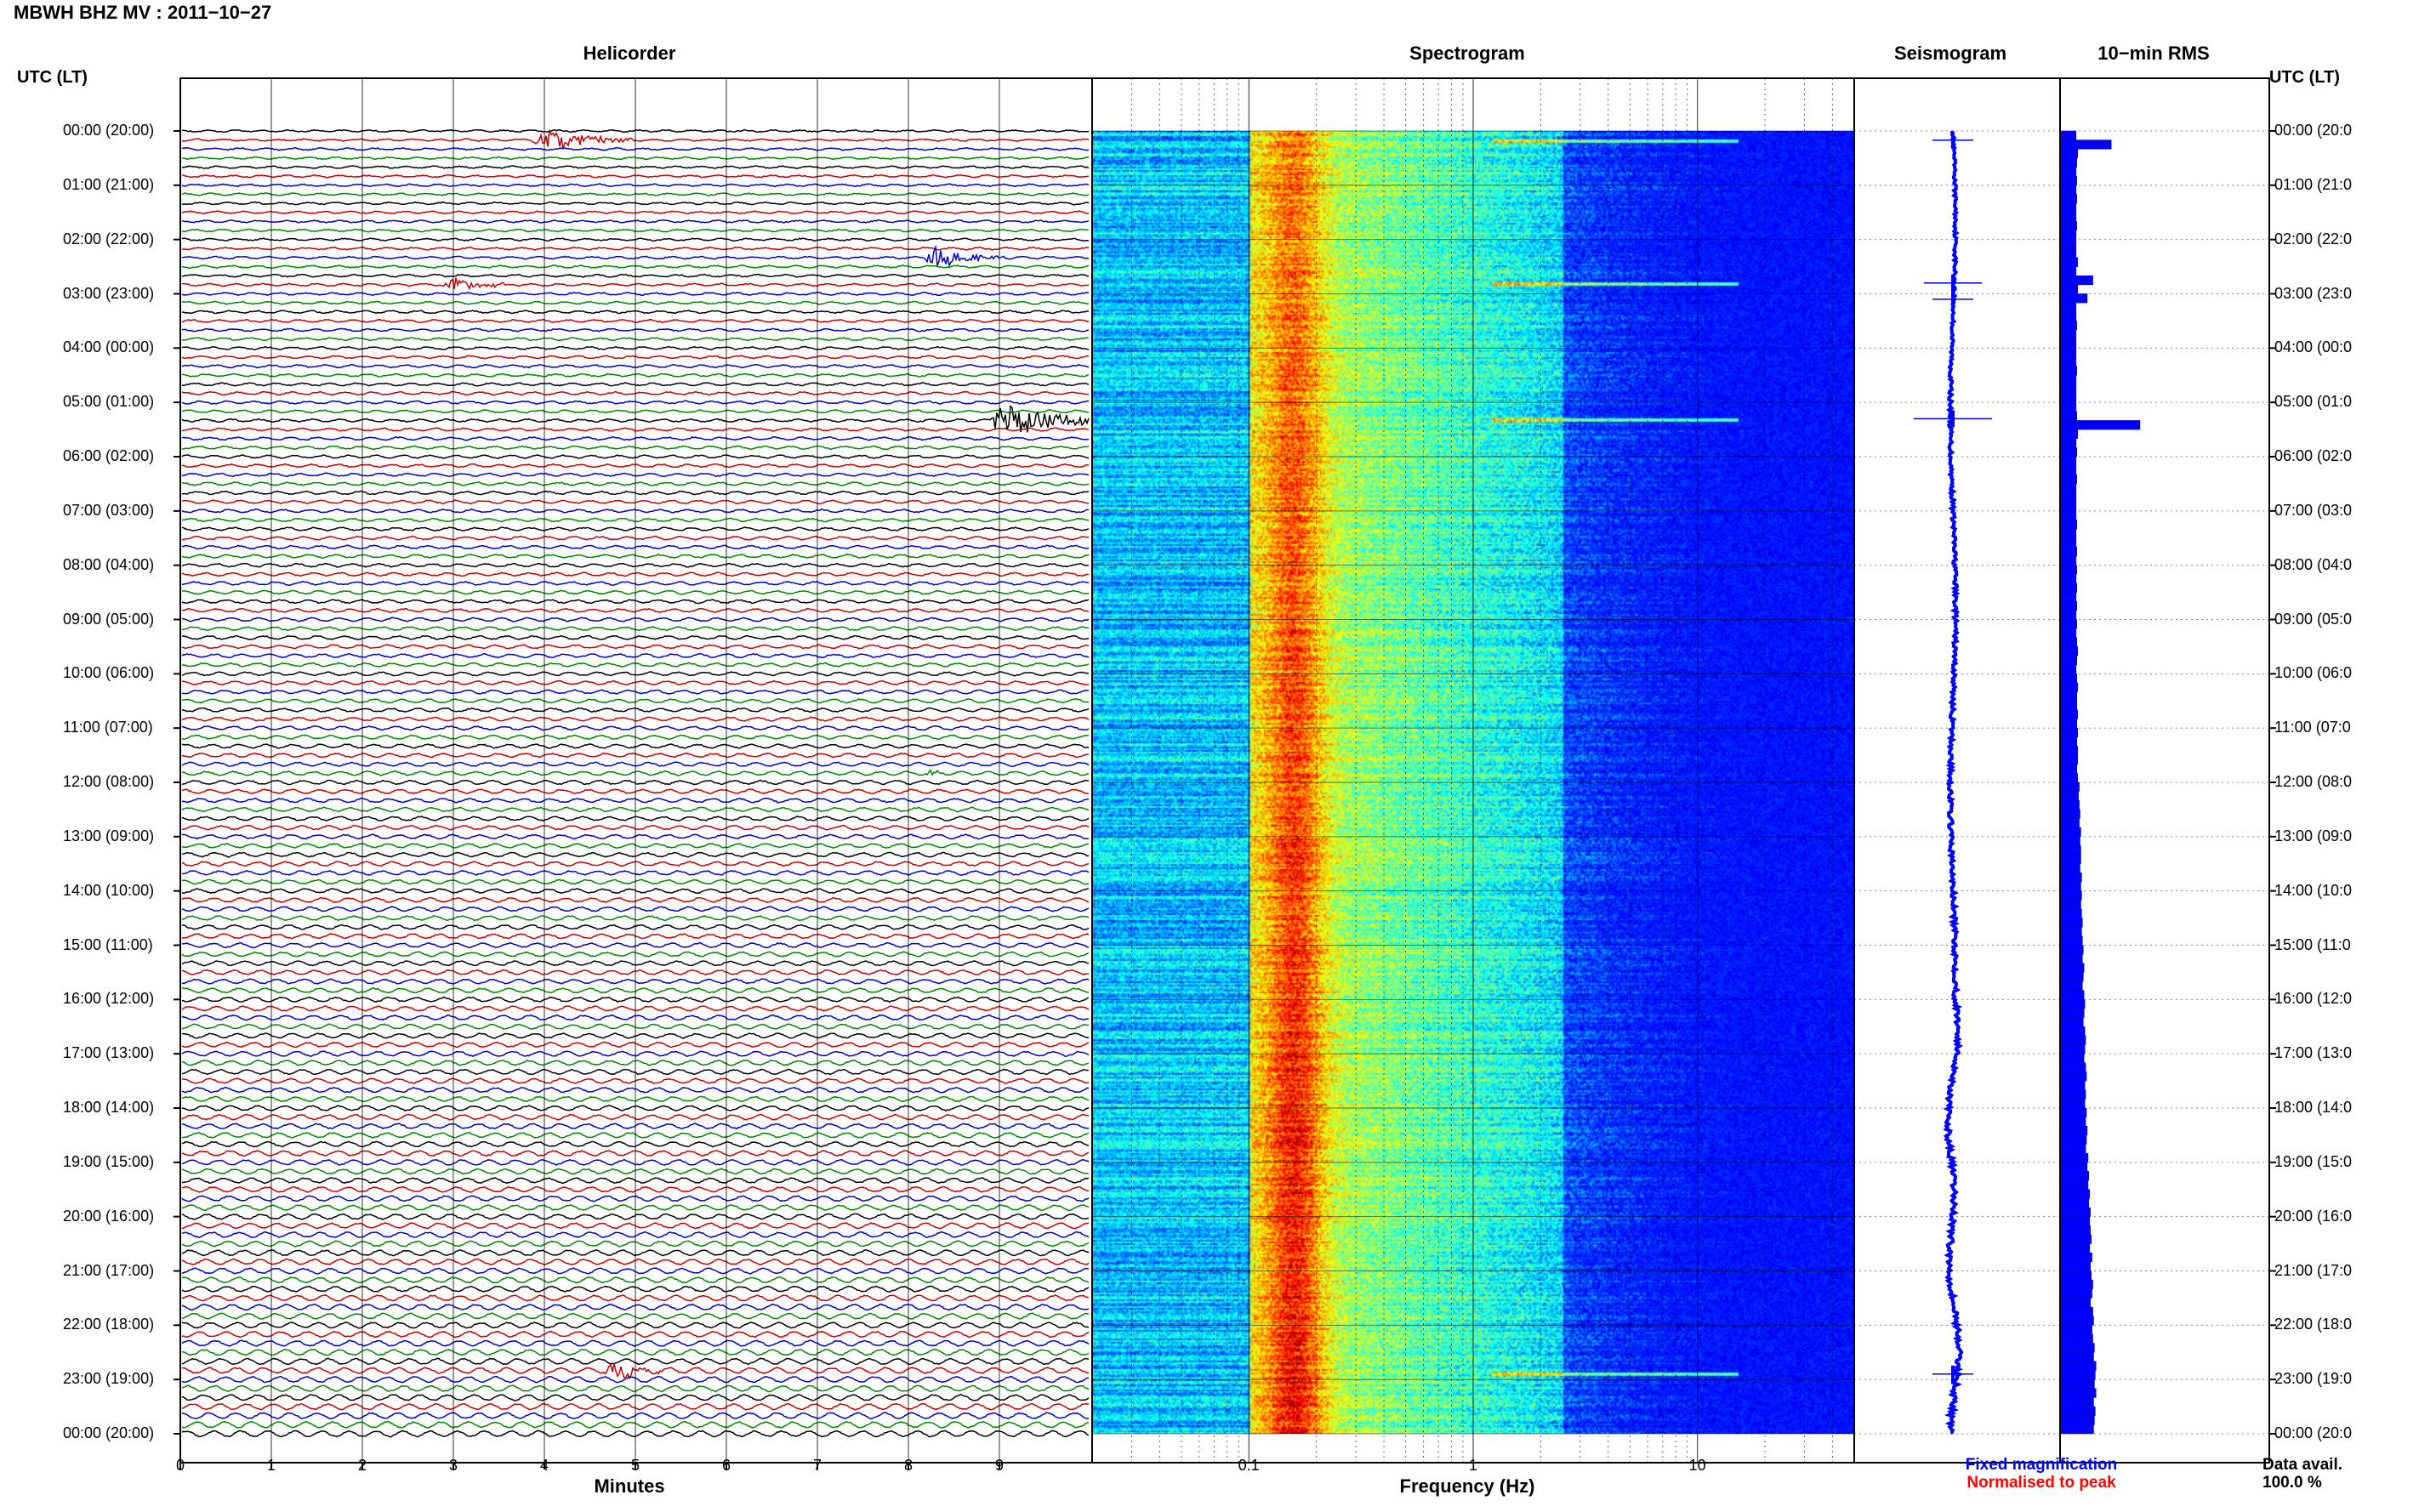  What do you see at coordinates (271, 1465) in the screenshot?
I see `minute-tick-label: 1` at bounding box center [271, 1465].